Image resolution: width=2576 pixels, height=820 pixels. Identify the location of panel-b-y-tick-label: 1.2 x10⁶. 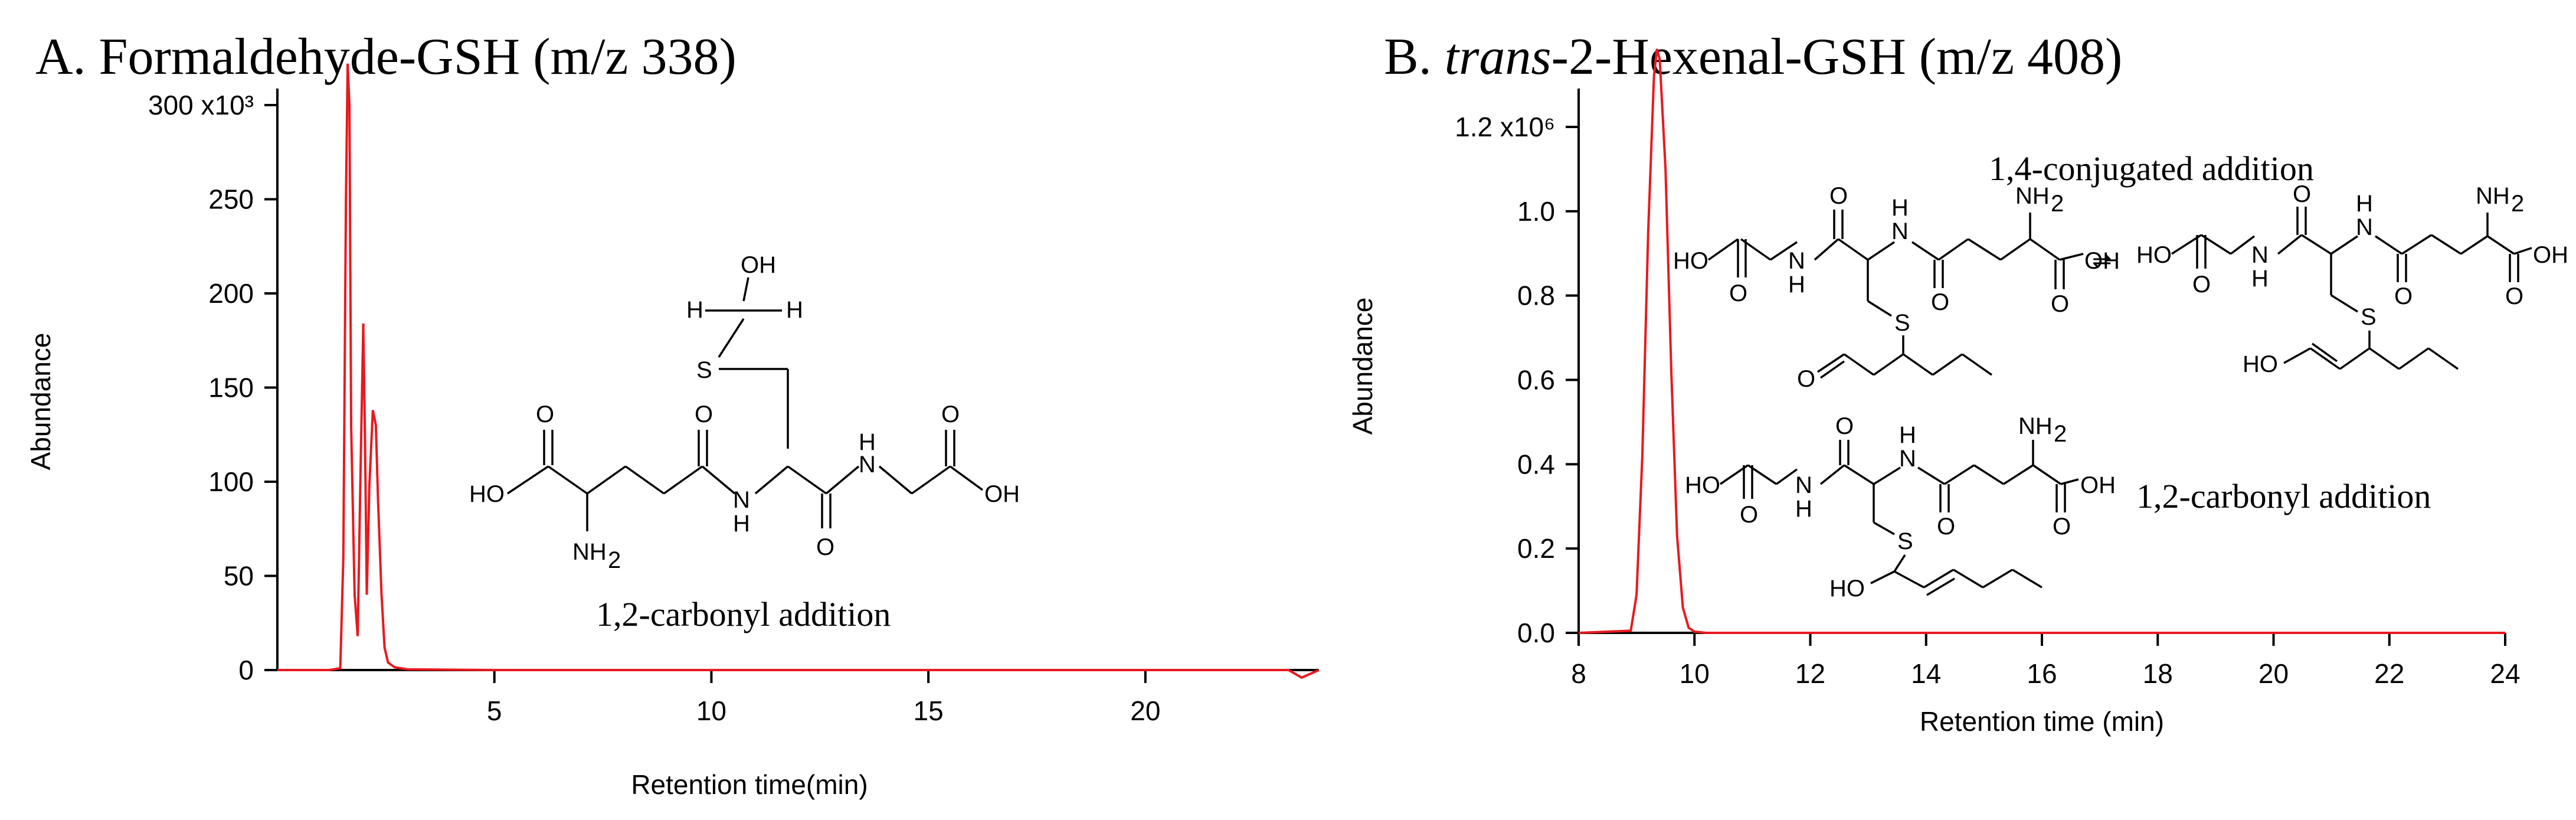
(1505, 127).